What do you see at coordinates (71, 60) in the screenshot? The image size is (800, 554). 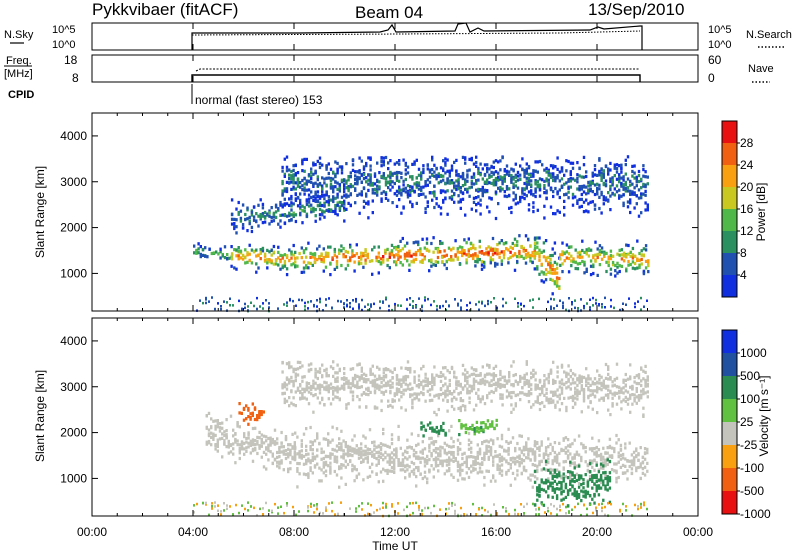 I see `freq-left-tick-top: 18` at bounding box center [71, 60].